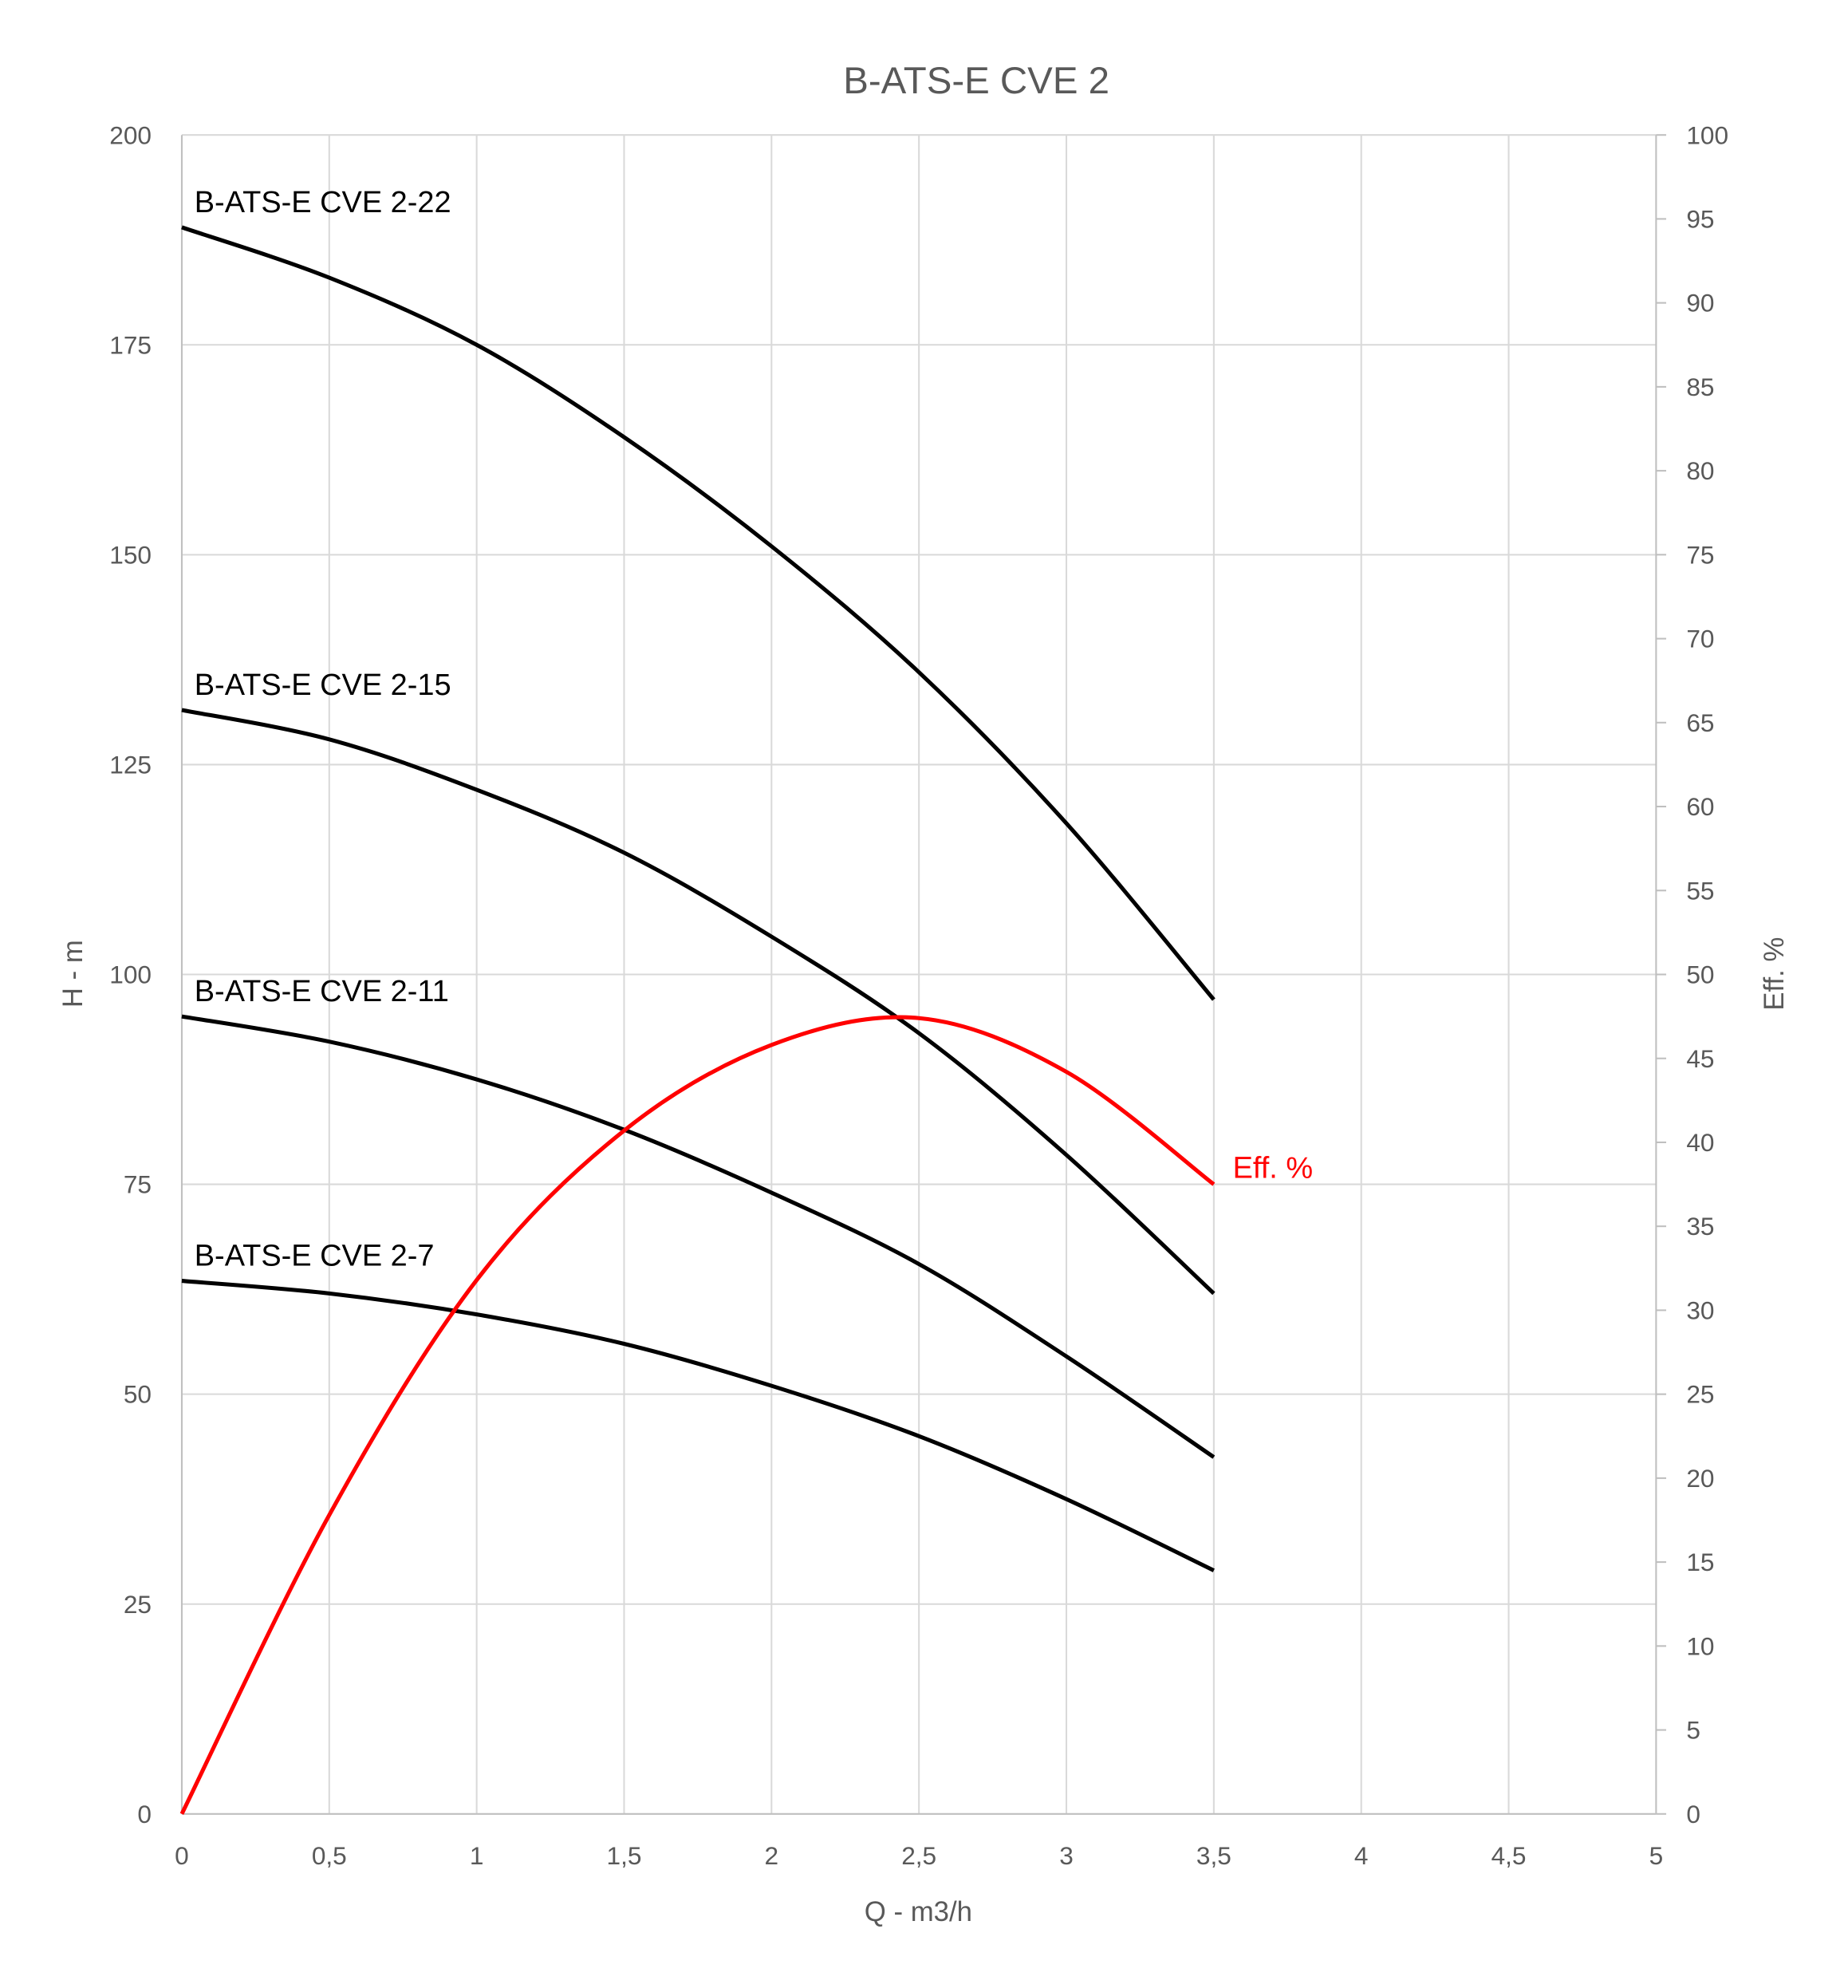  I want to click on y-axis-title: H - m, so click(73, 974).